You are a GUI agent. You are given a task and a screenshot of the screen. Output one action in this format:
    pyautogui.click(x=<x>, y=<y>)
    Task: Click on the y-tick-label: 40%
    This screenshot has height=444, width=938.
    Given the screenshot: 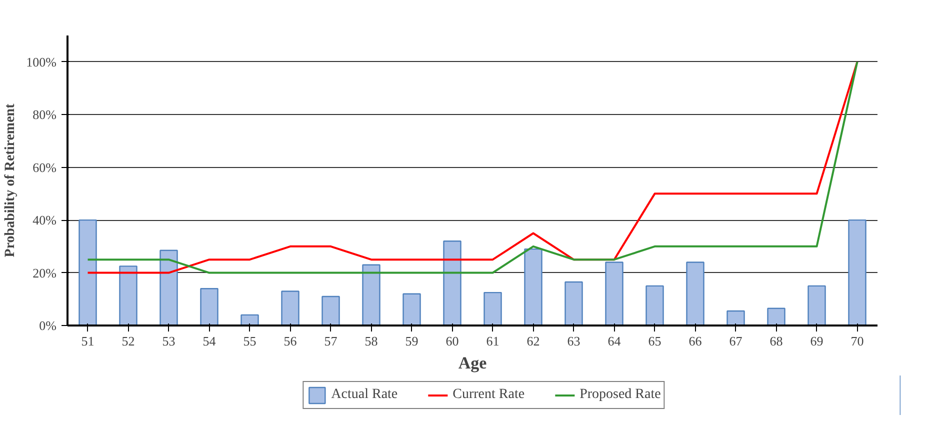 What is the action you would take?
    pyautogui.click(x=44, y=220)
    